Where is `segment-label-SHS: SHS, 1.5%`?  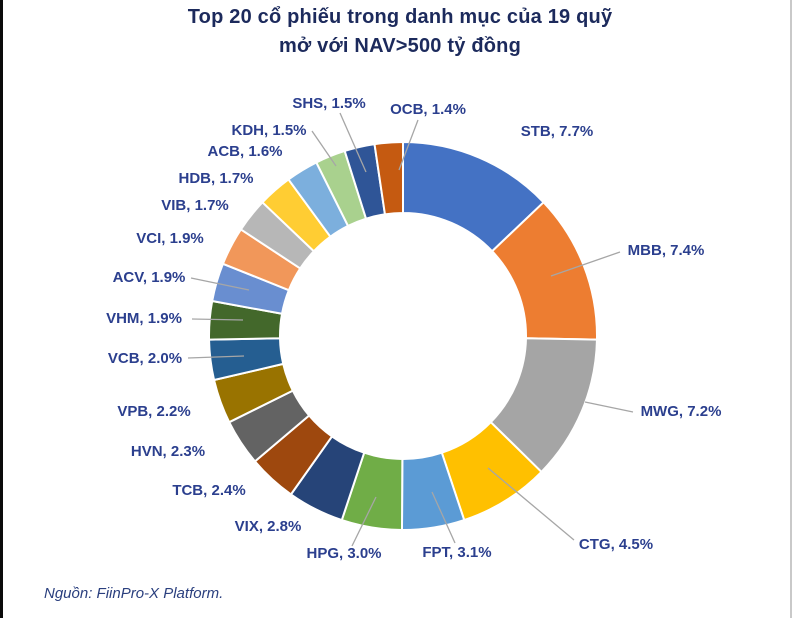
segment-label-SHS: SHS, 1.5% is located at coordinates (328, 103).